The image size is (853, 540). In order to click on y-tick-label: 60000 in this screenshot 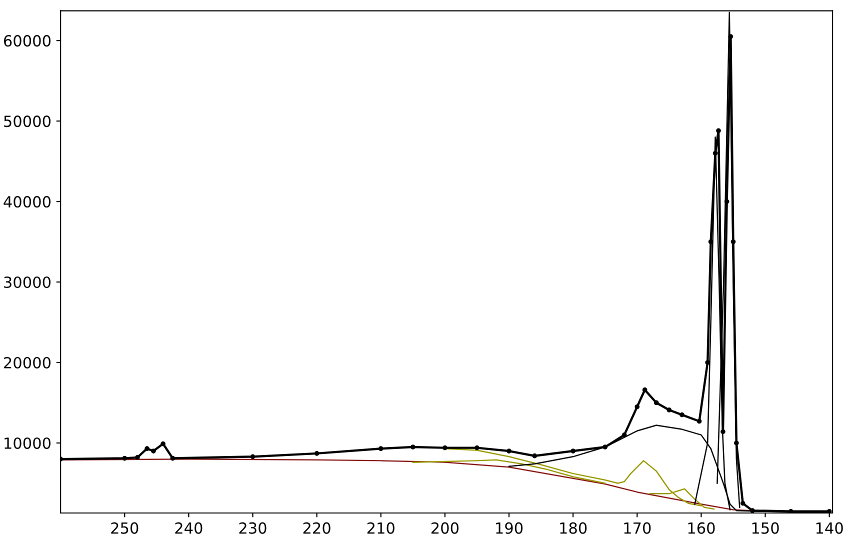, I will do `click(27, 41)`.